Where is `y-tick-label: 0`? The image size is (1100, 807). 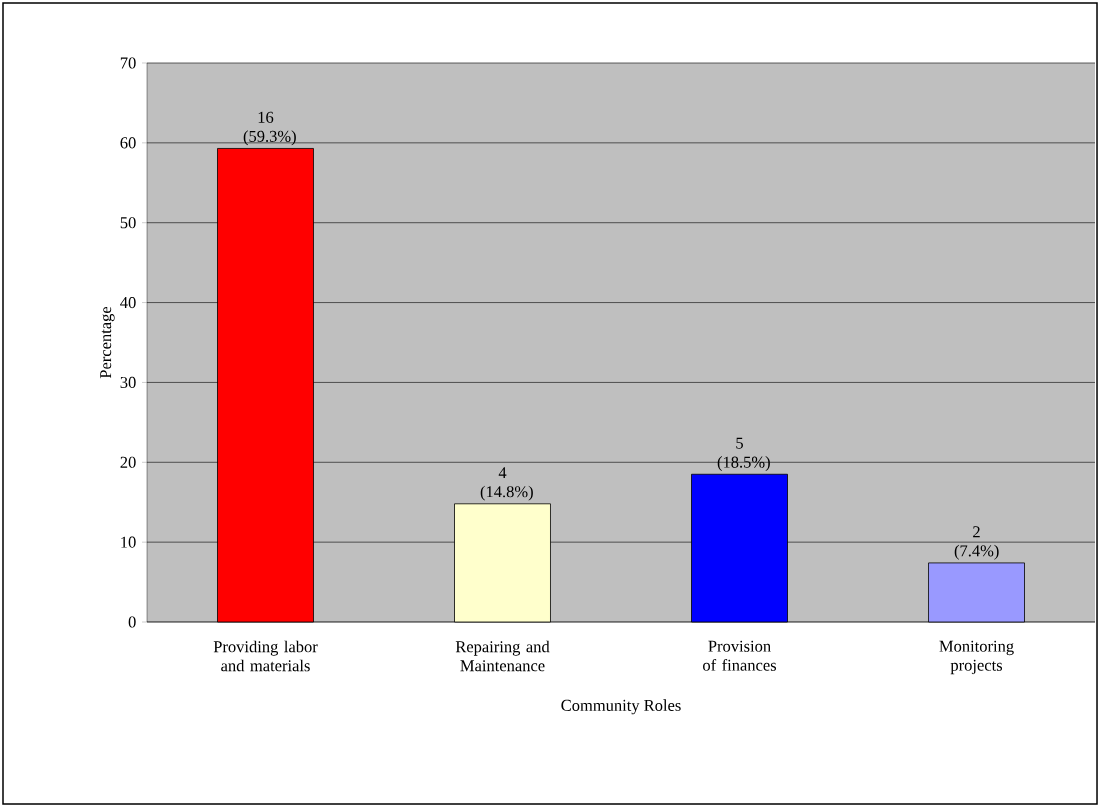
y-tick-label: 0 is located at coordinates (132, 622).